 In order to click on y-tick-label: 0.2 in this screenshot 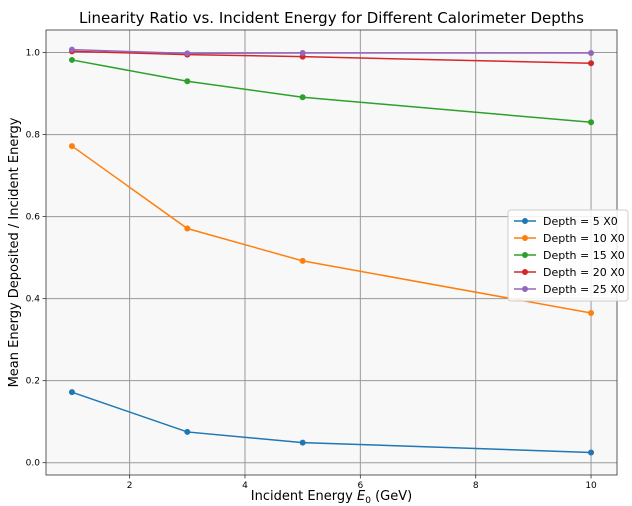, I will do `click(33, 382)`.